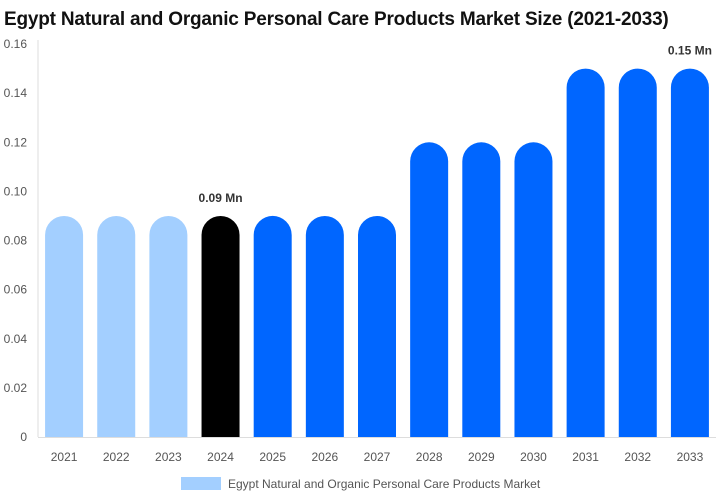  Describe the element at coordinates (23, 437) in the screenshot. I see `y-tick-label: 0` at that location.